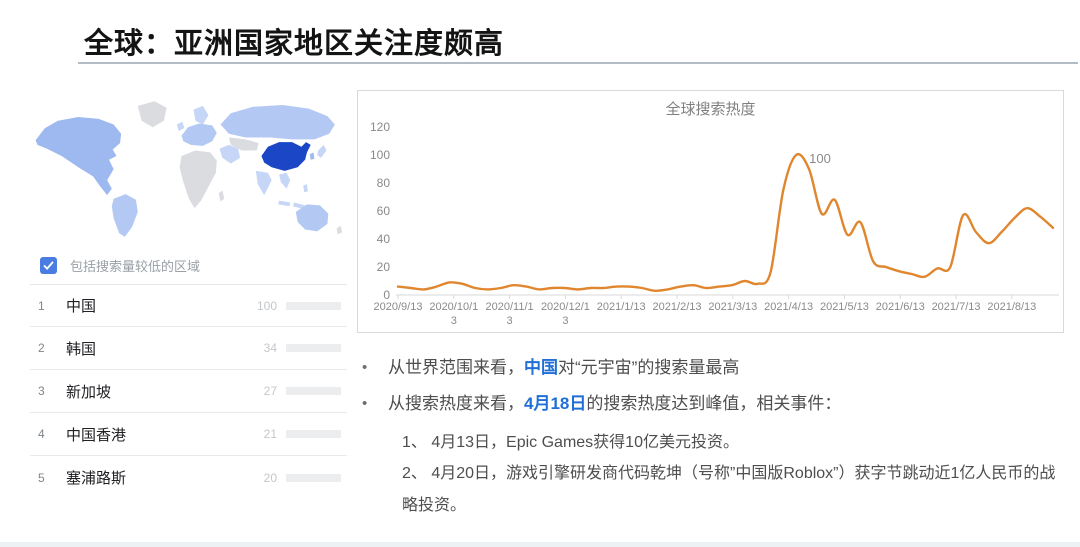 This screenshot has width=1080, height=547. I want to click on bullet-item: • 从搜索热度来看，4月18日的搜索热度达到峰值，相关事件：, so click(713, 404).